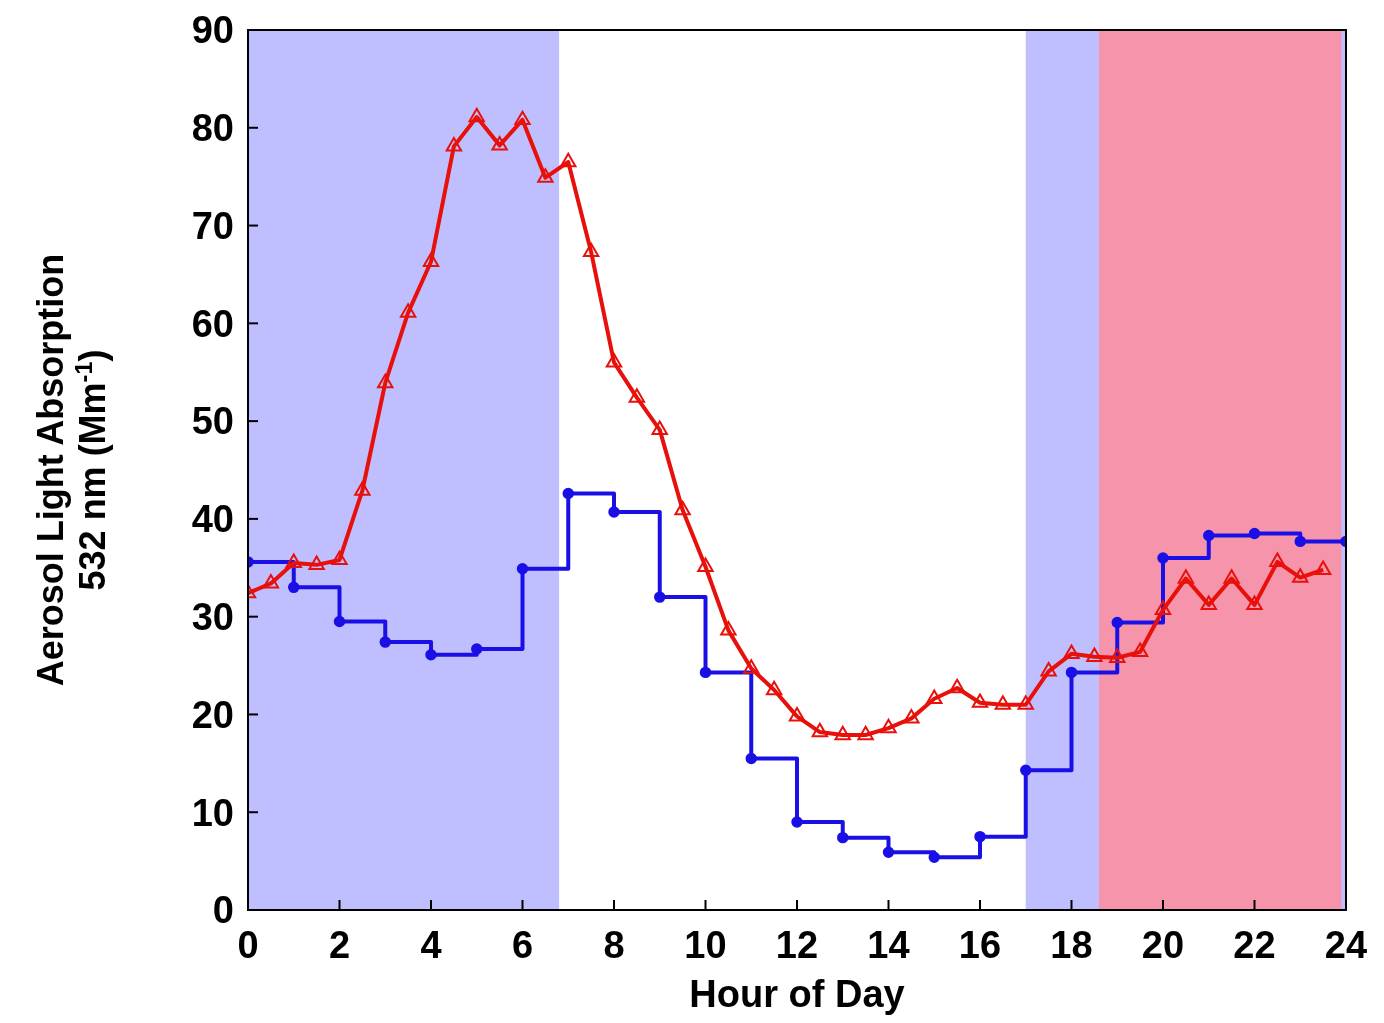 The width and height of the screenshot is (1384, 1023). What do you see at coordinates (212, 323) in the screenshot?
I see `y-tick-label: 60` at bounding box center [212, 323].